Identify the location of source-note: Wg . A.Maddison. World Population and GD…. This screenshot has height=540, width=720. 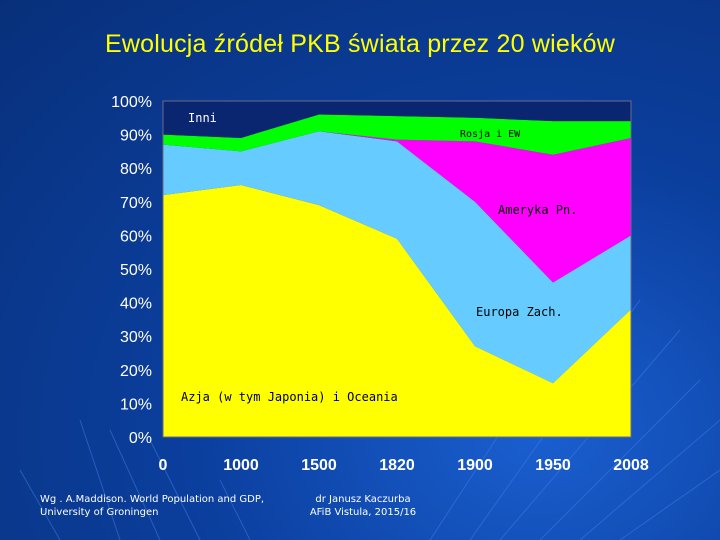
(160, 506).